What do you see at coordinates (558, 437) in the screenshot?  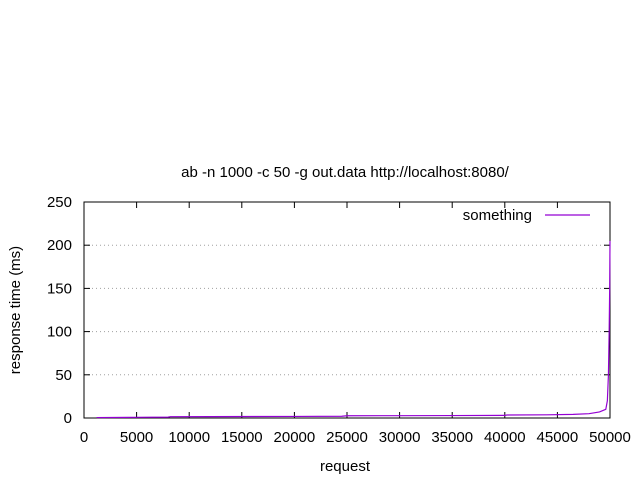 I see `x-tick-label: 45000` at bounding box center [558, 437].